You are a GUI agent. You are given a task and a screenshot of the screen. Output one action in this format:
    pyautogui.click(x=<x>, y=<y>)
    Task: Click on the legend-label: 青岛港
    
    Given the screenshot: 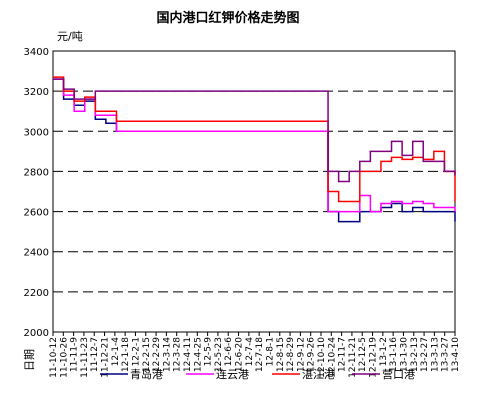 What is the action you would take?
    pyautogui.click(x=146, y=374)
    